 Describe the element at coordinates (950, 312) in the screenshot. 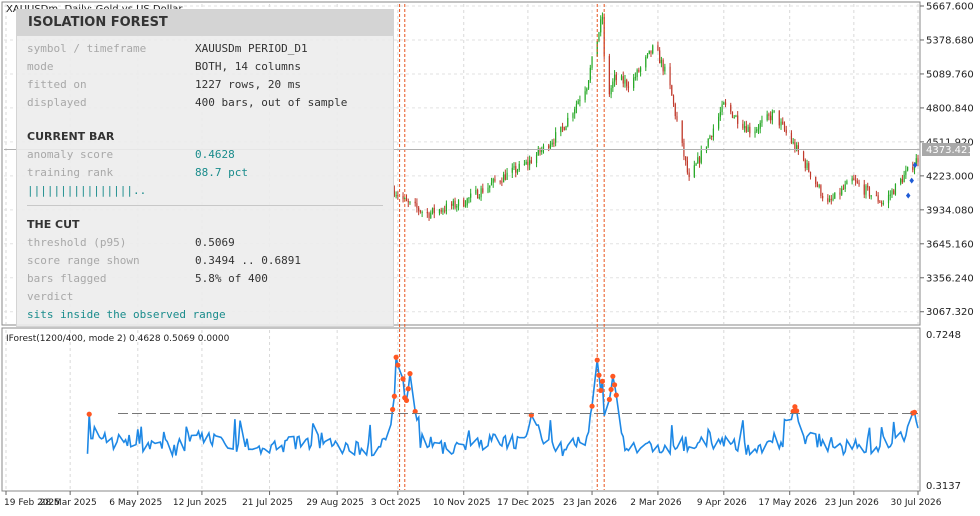

I see `price-label: 3067.320` at that location.